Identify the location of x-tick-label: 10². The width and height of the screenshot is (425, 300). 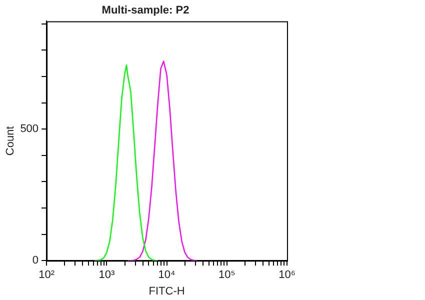
(46, 275).